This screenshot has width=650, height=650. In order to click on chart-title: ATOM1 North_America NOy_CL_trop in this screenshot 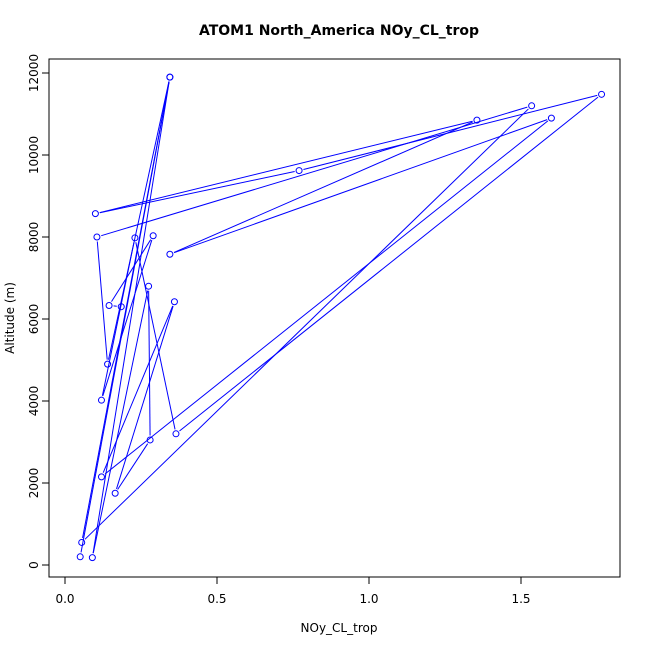, I will do `click(339, 31)`.